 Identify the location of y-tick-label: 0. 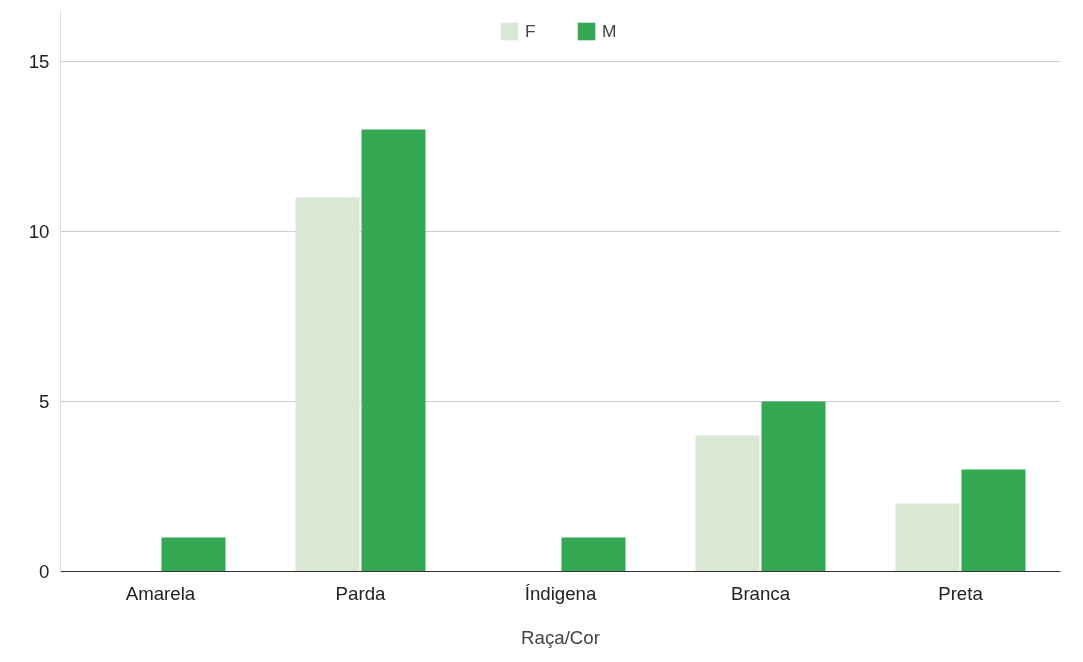
(44, 571).